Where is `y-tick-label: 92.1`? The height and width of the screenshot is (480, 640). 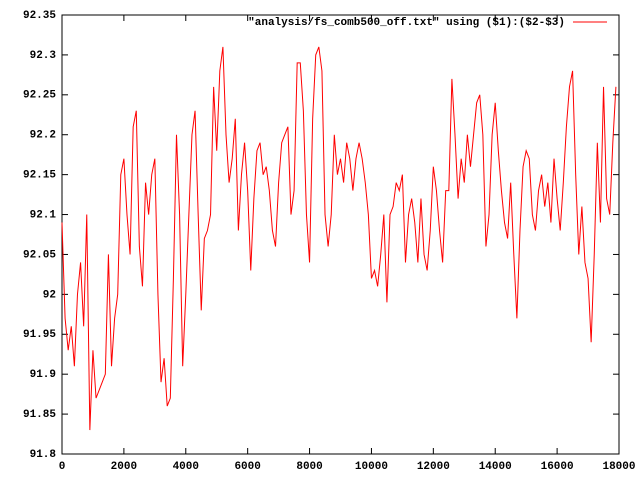 y-tick-label: 92.1 is located at coordinates (43, 215).